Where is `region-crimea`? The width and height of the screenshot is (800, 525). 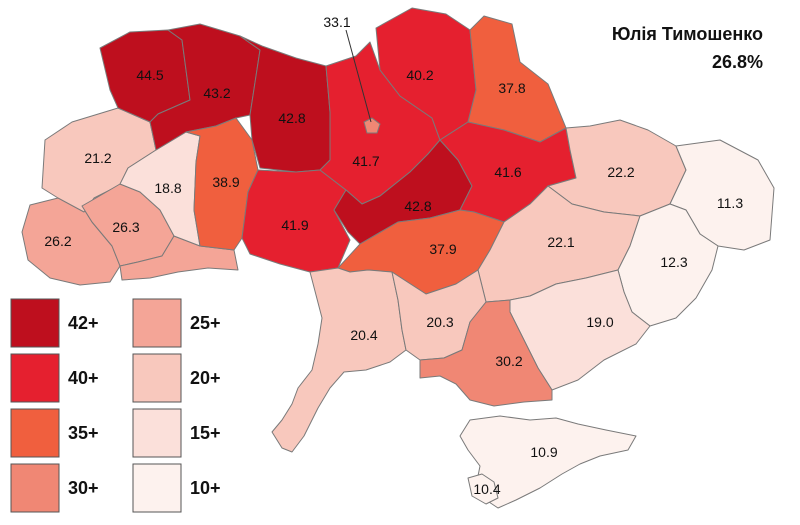 region-crimea is located at coordinates (548, 462).